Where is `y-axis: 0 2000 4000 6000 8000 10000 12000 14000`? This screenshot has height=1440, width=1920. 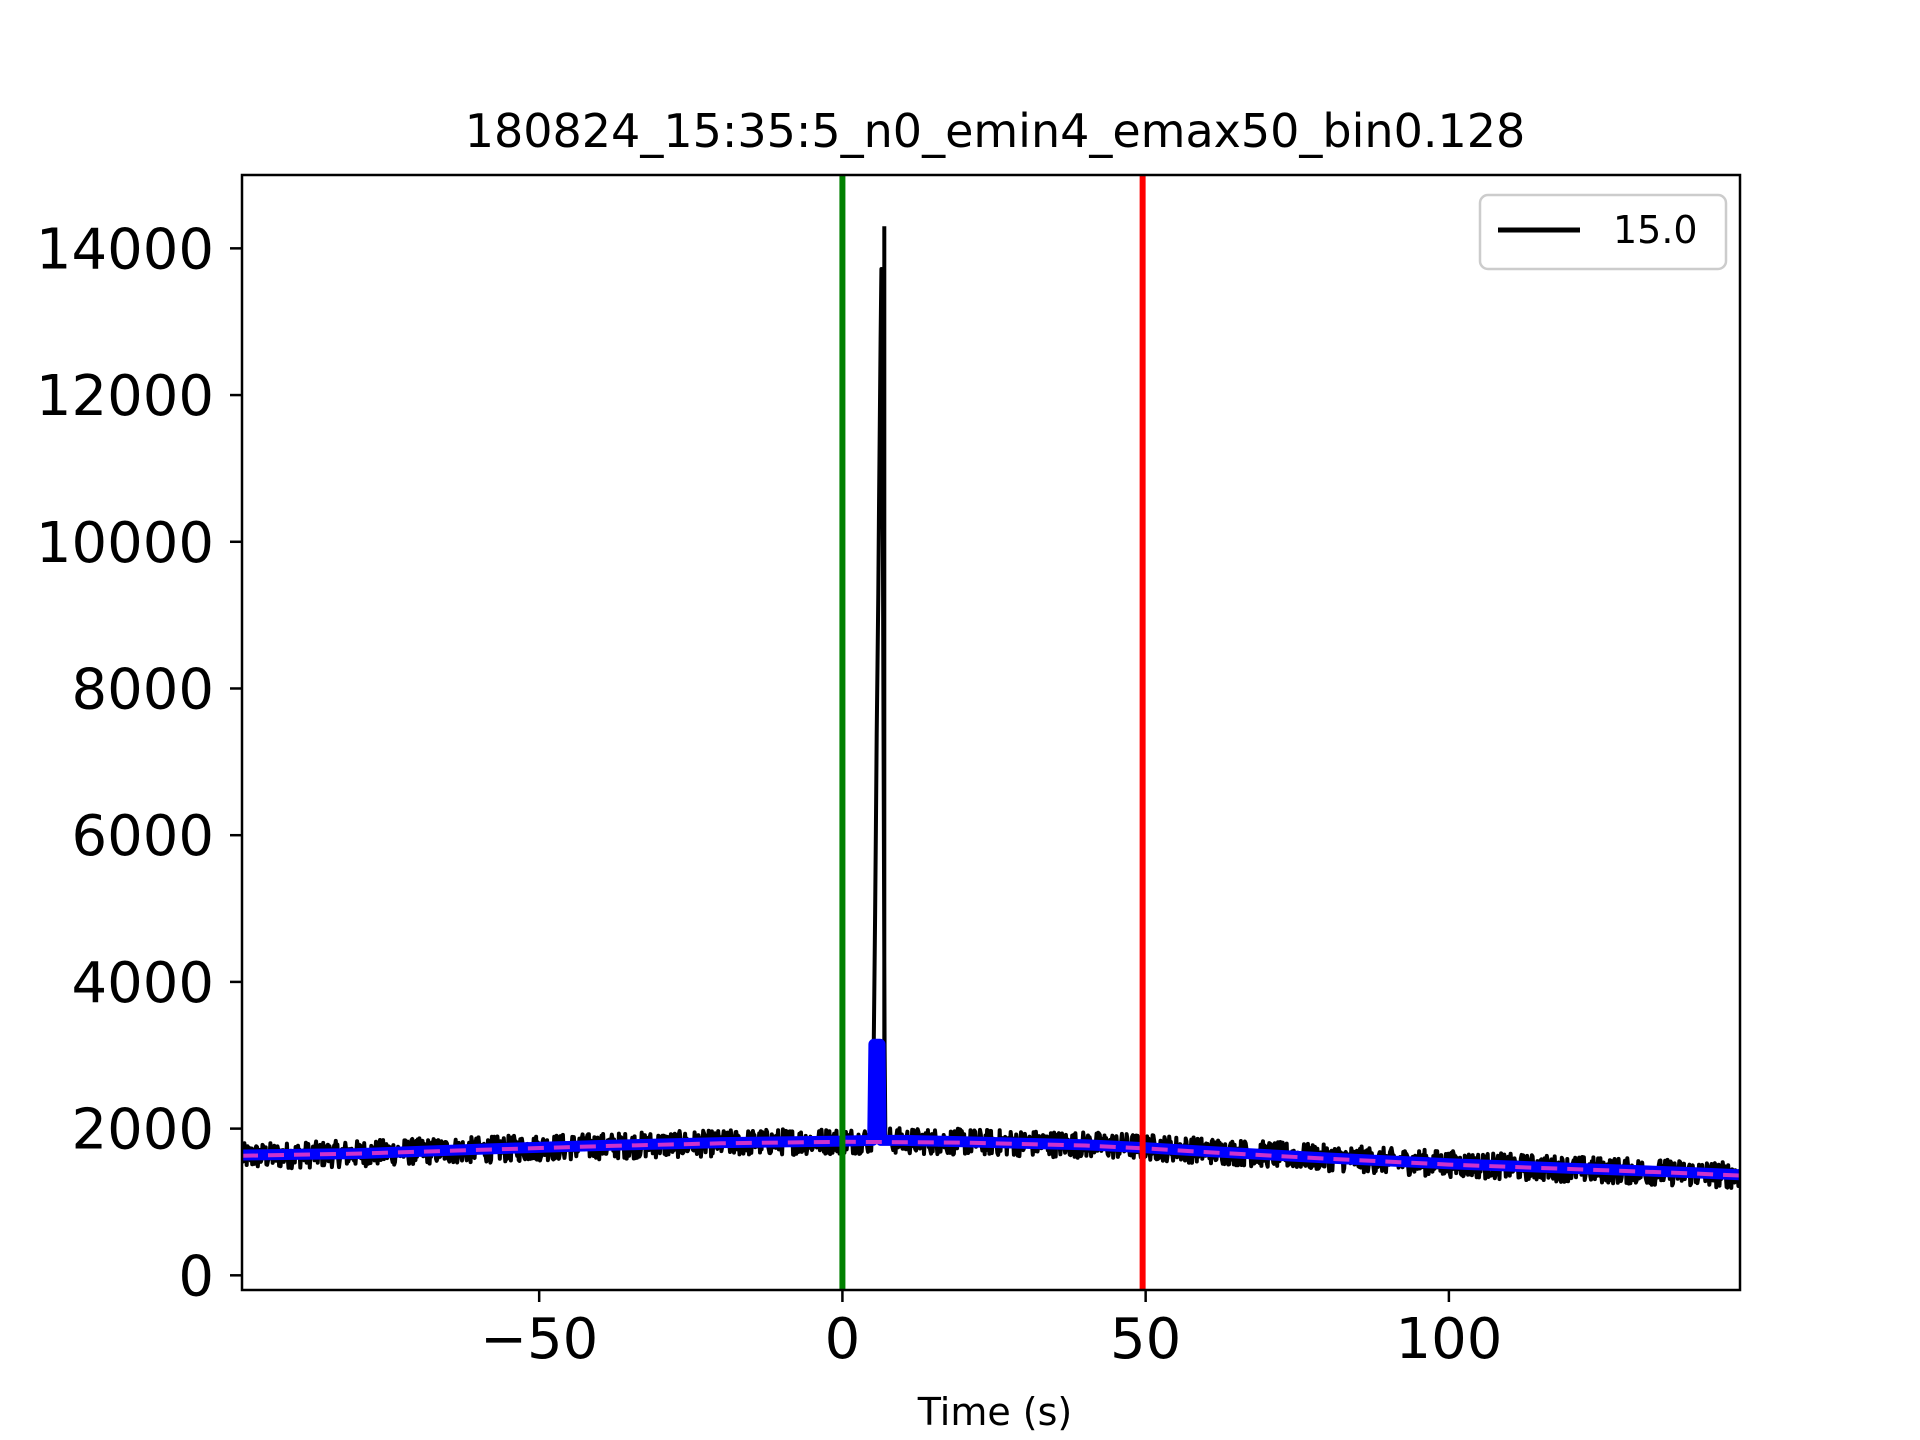 y-axis: 0 2000 4000 6000 8000 10000 12000 14000 is located at coordinates (139, 763).